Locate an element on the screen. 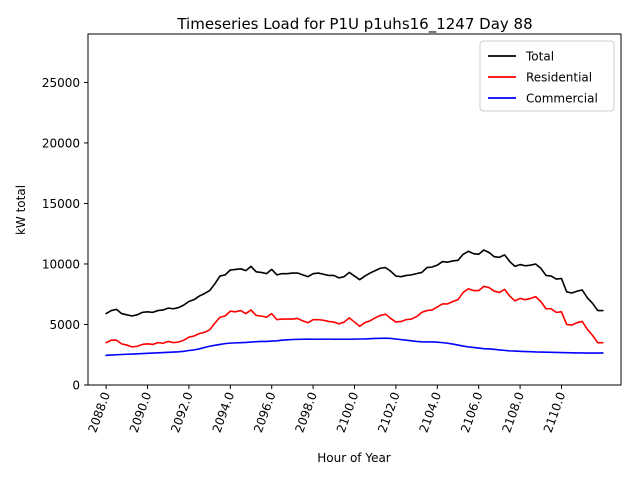 The width and height of the screenshot is (640, 480). legend-box is located at coordinates (547, 76).